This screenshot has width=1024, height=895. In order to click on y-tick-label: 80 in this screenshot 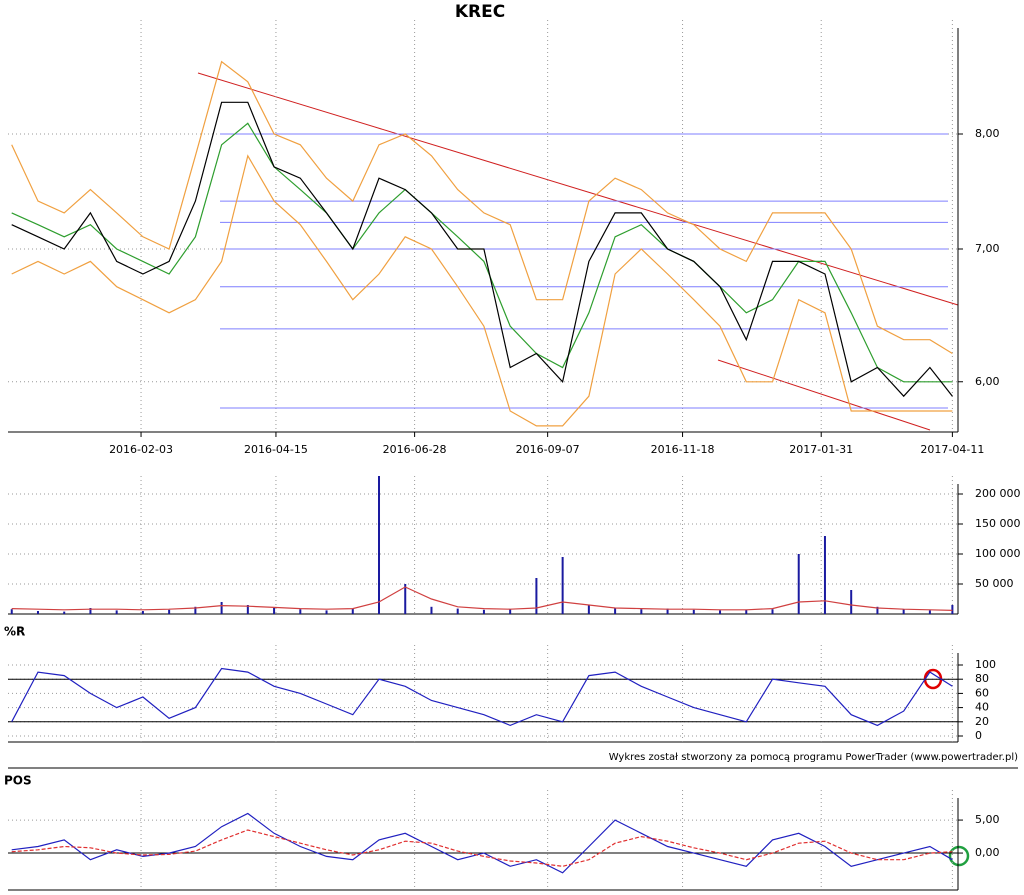, I will do `click(982, 678)`.